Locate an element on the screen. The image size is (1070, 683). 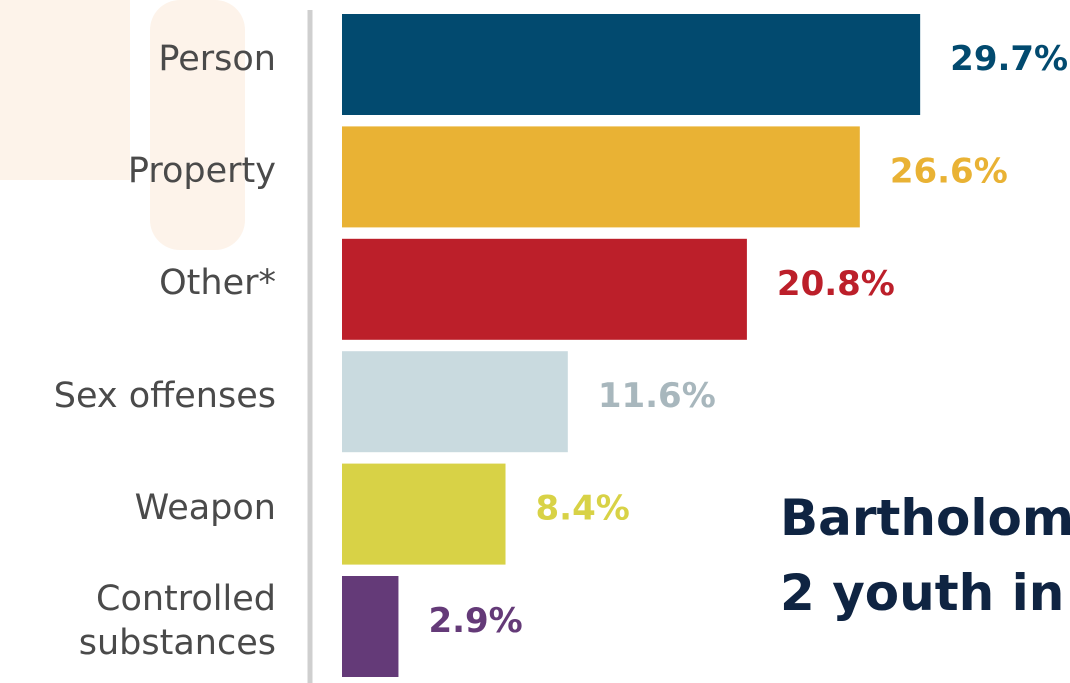
value-label: 2.9% is located at coordinates (475, 621).